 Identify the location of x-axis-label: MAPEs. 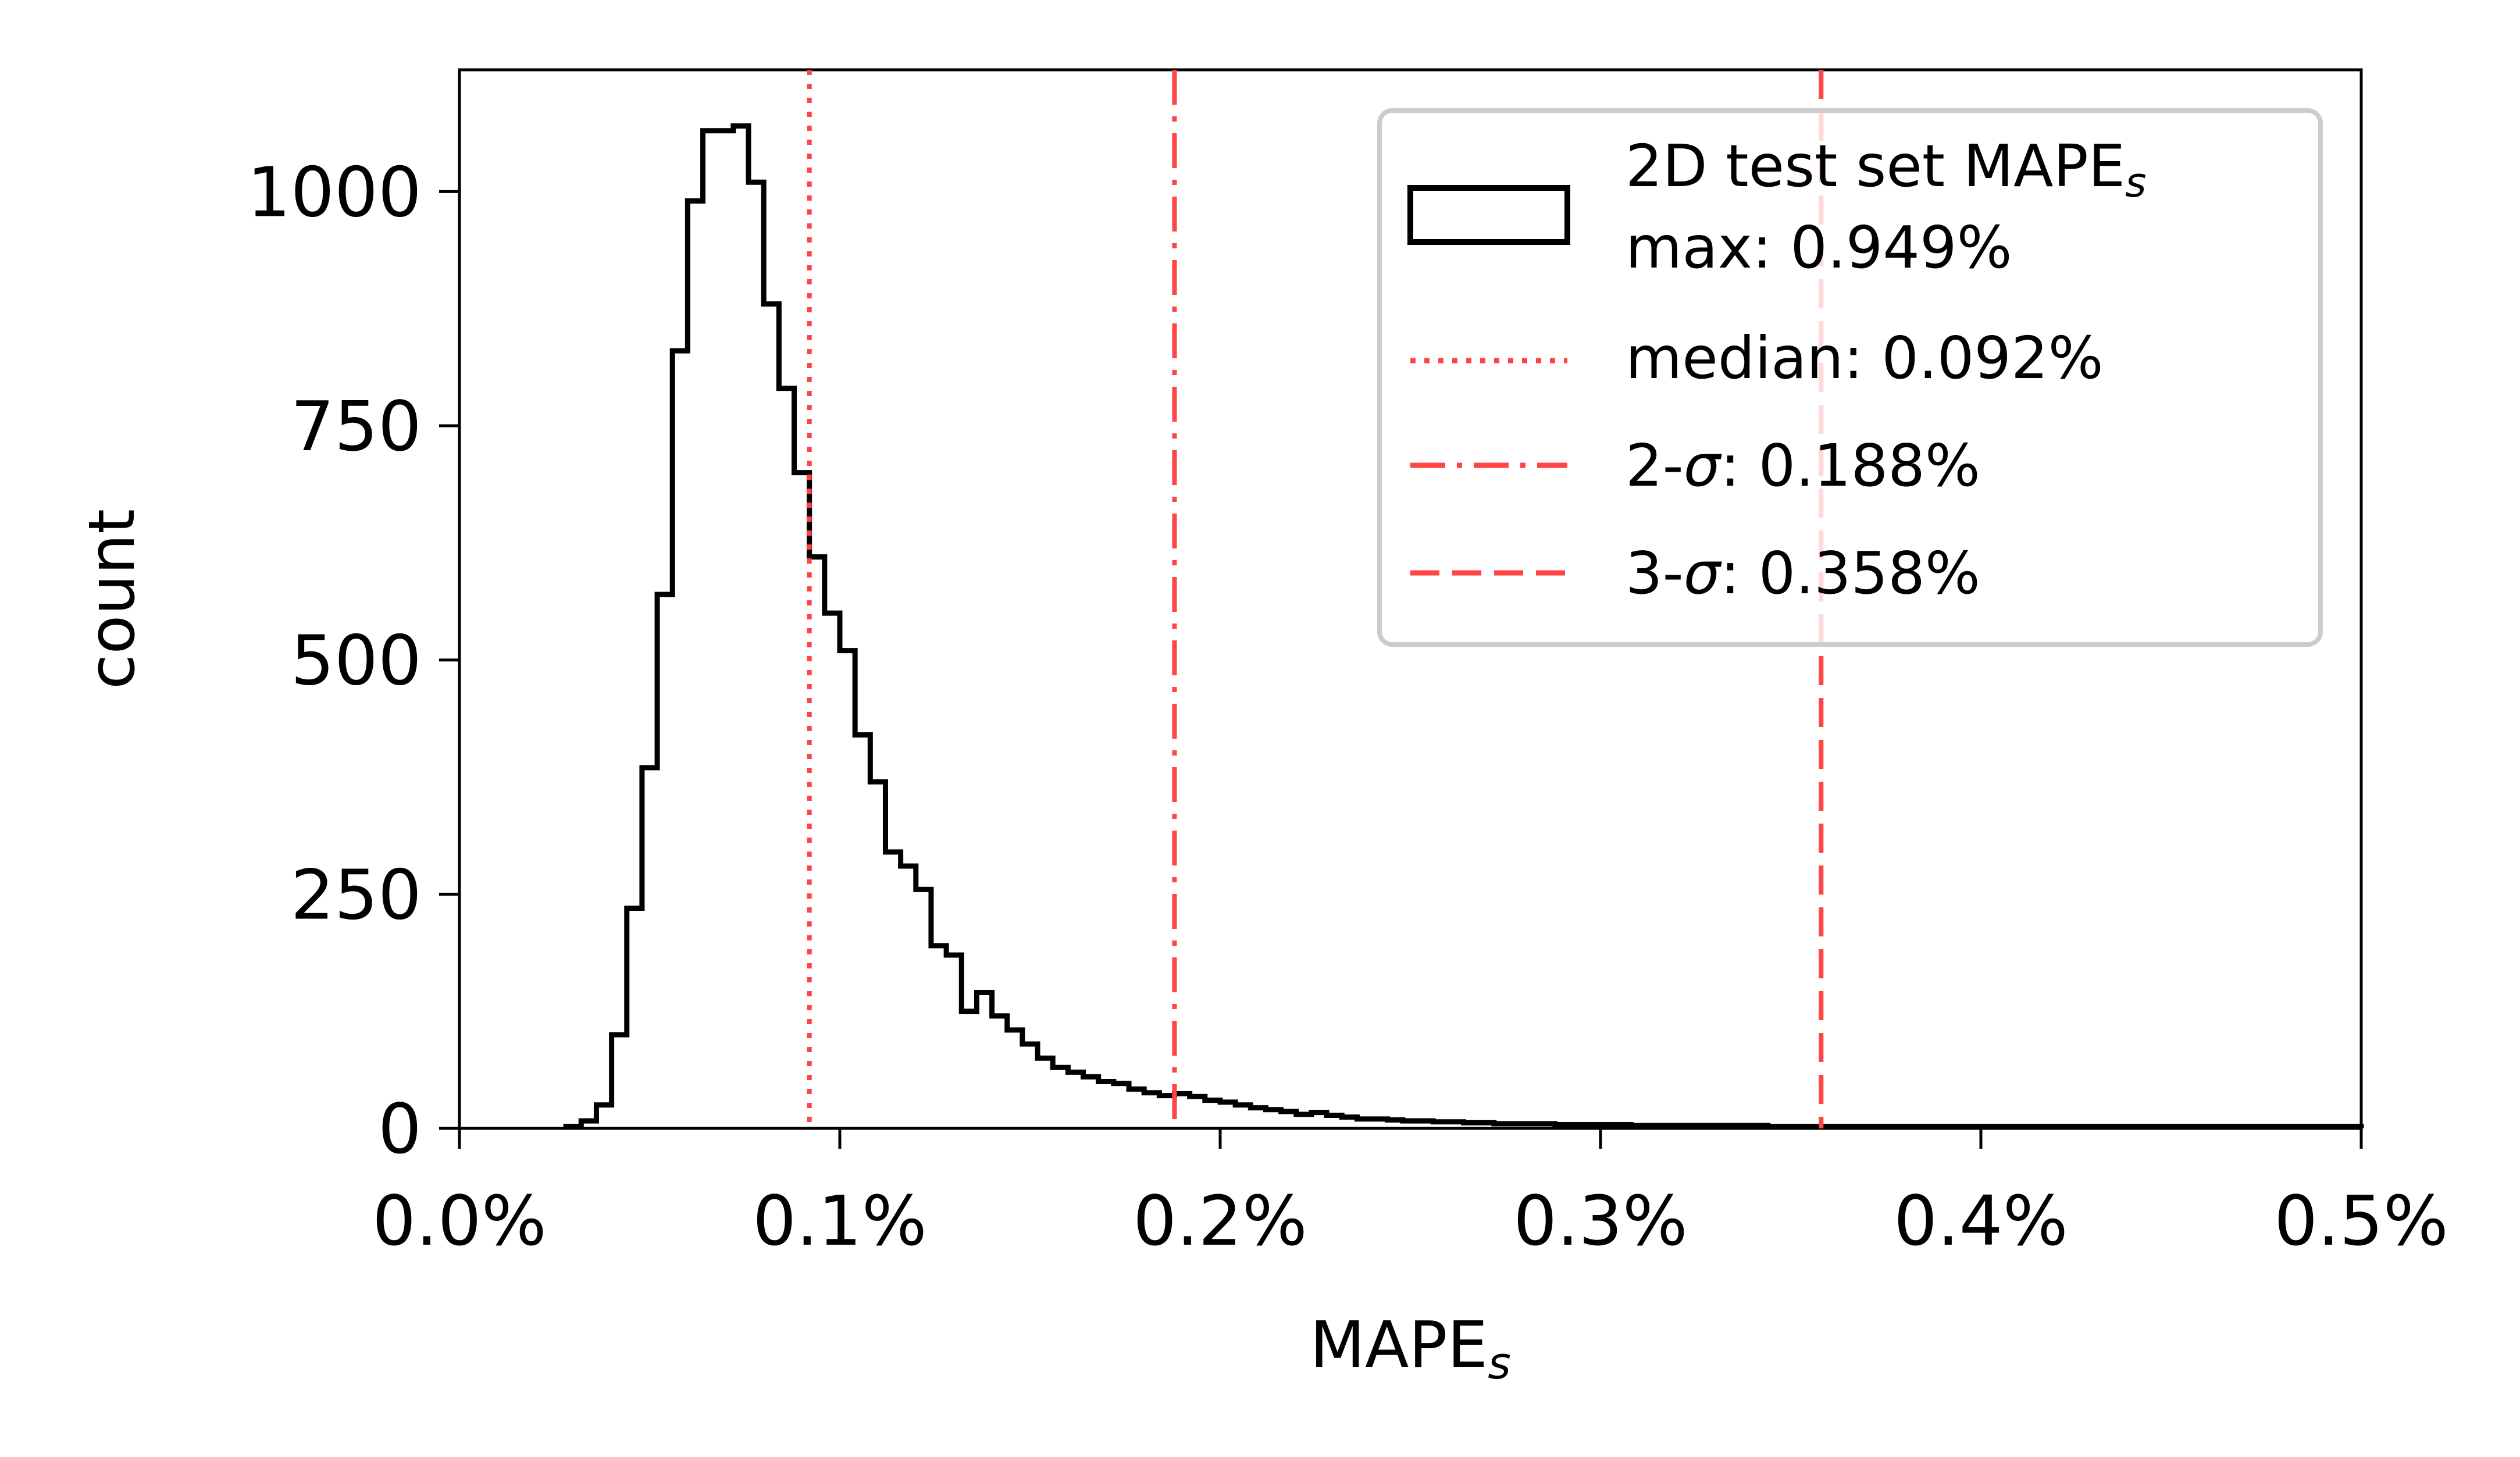
(1410, 1349).